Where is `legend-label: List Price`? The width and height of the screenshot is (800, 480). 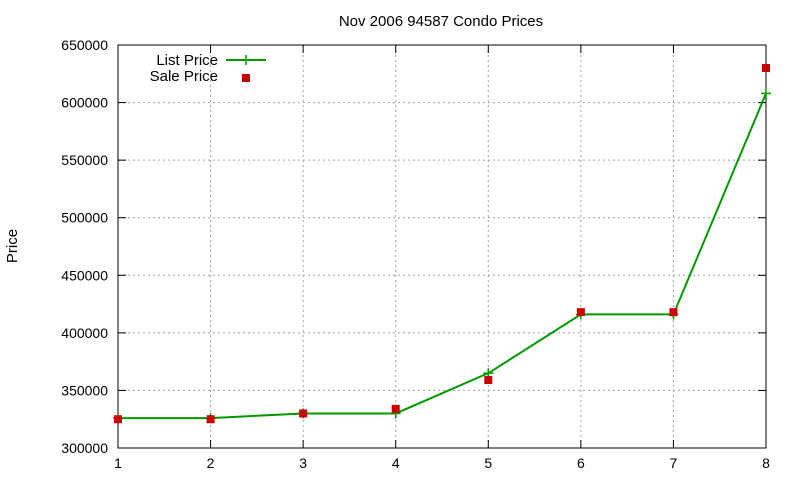
legend-label: List Price is located at coordinates (187, 60).